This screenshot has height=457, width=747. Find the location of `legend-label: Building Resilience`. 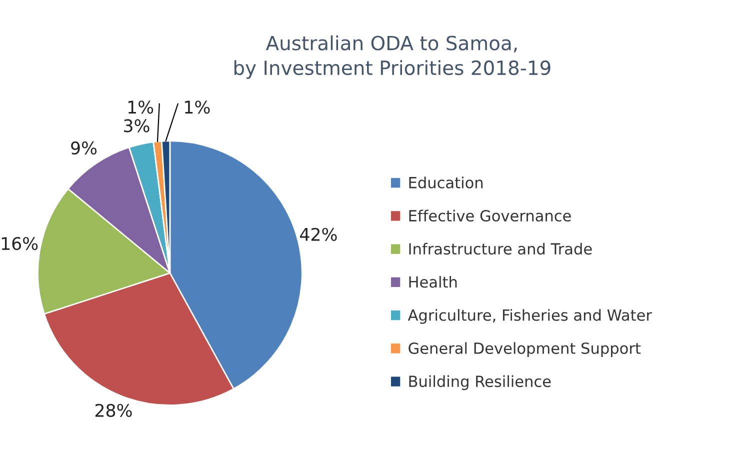

legend-label: Building Resilience is located at coordinates (480, 382).